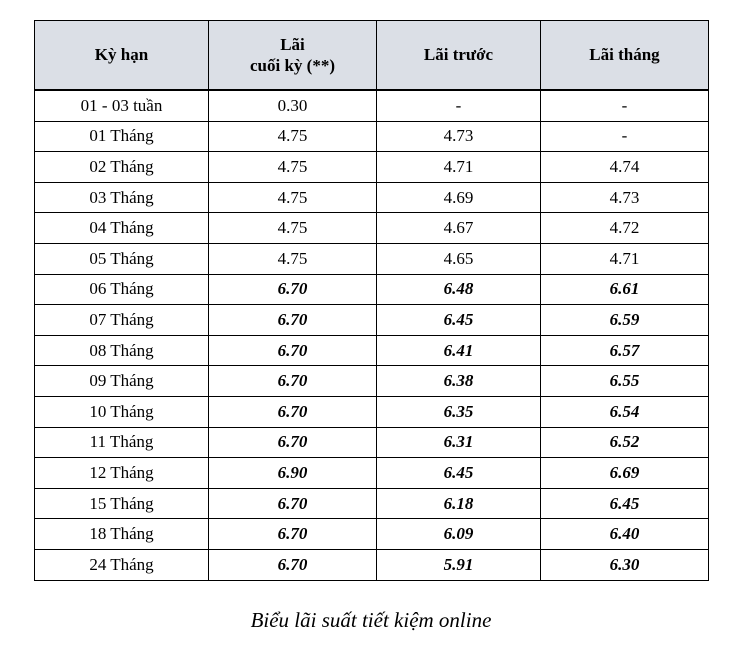  What do you see at coordinates (624, 350) in the screenshot?
I see `rate-cell-monthly: 6.57` at bounding box center [624, 350].